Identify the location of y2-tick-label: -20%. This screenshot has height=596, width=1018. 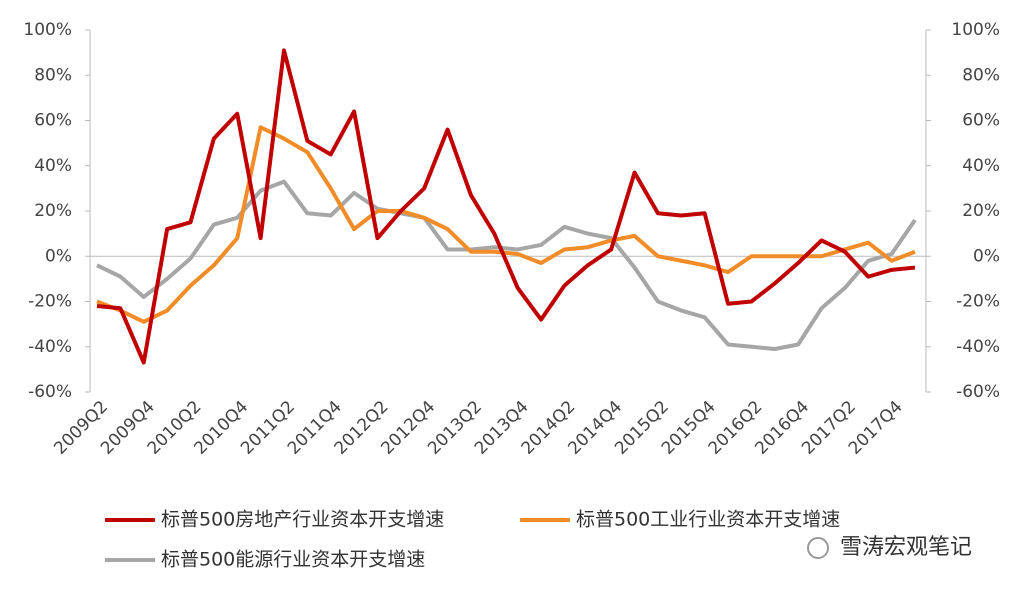
(978, 302).